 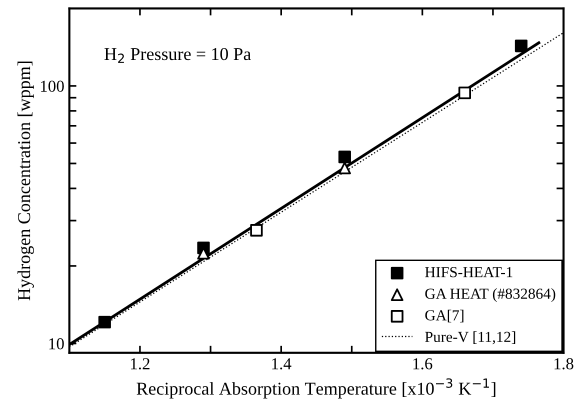 I want to click on legend-label: GA HEAT (#832864), so click(x=490, y=295).